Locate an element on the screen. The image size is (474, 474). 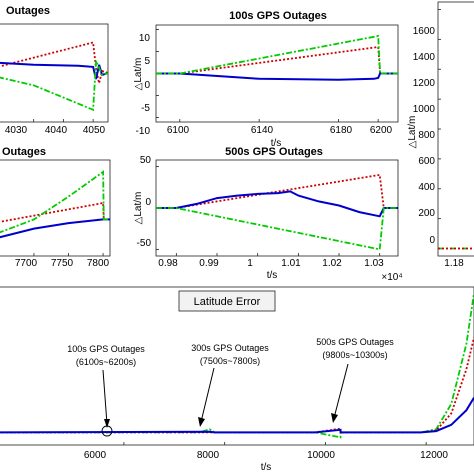
annotation-500s-arrowhead is located at coordinates (334, 418).